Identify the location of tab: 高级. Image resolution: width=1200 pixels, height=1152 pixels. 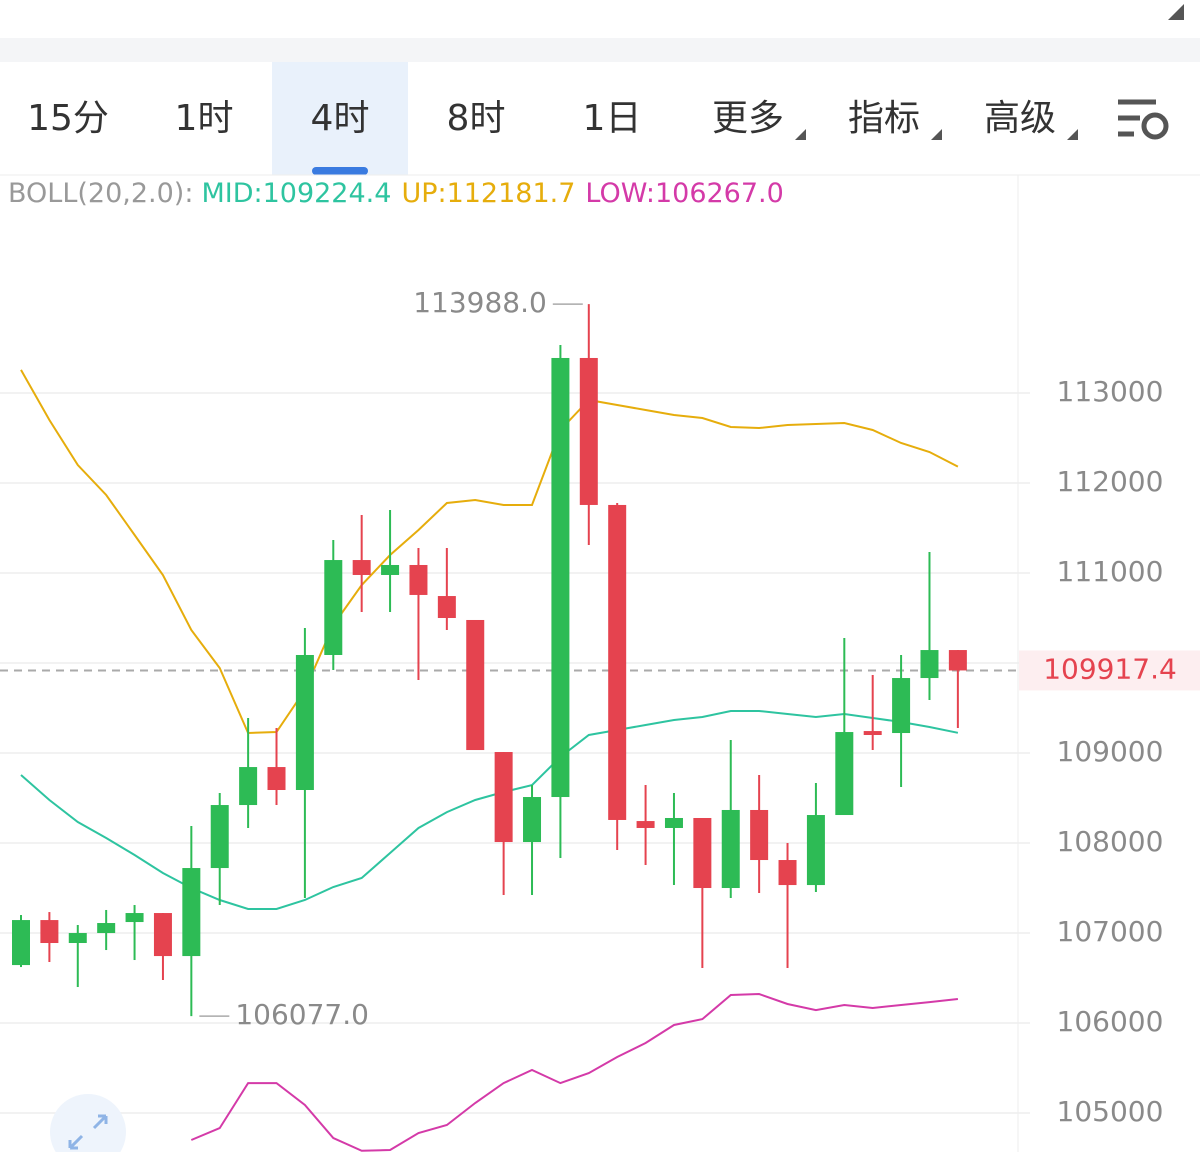
(1020, 118).